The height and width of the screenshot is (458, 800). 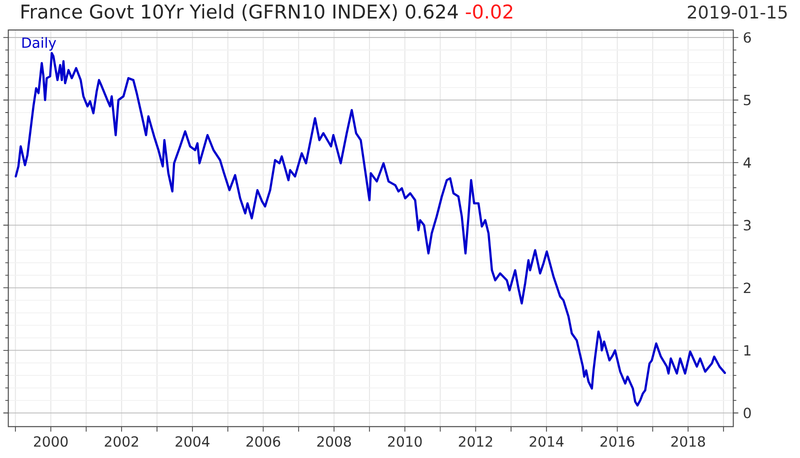 What do you see at coordinates (688, 441) in the screenshot?
I see `x-tick-label: 2018` at bounding box center [688, 441].